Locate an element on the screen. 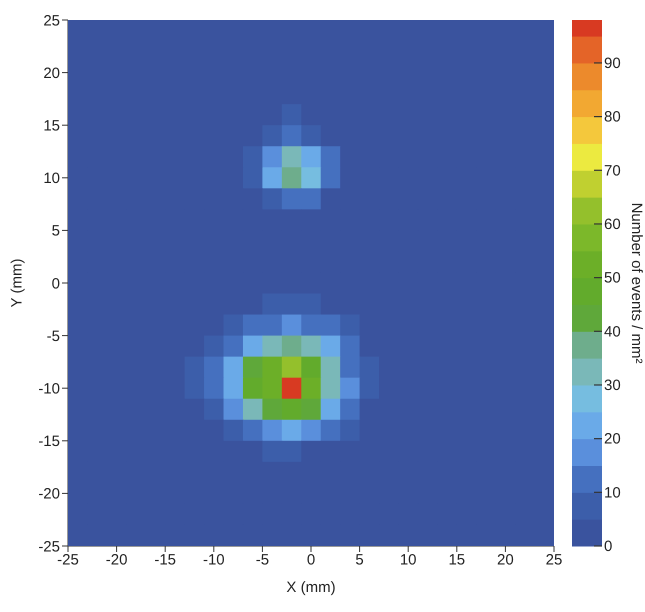  x-tick-label: 25 is located at coordinates (554, 560).